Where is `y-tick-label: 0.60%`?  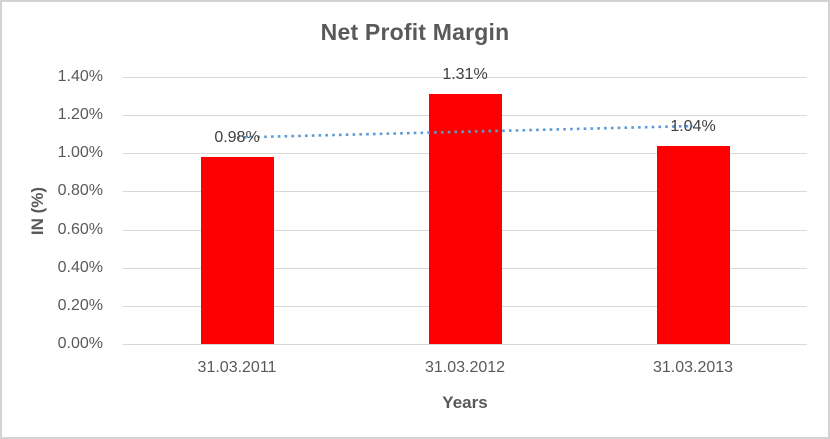 y-tick-label: 0.60% is located at coordinates (80, 229).